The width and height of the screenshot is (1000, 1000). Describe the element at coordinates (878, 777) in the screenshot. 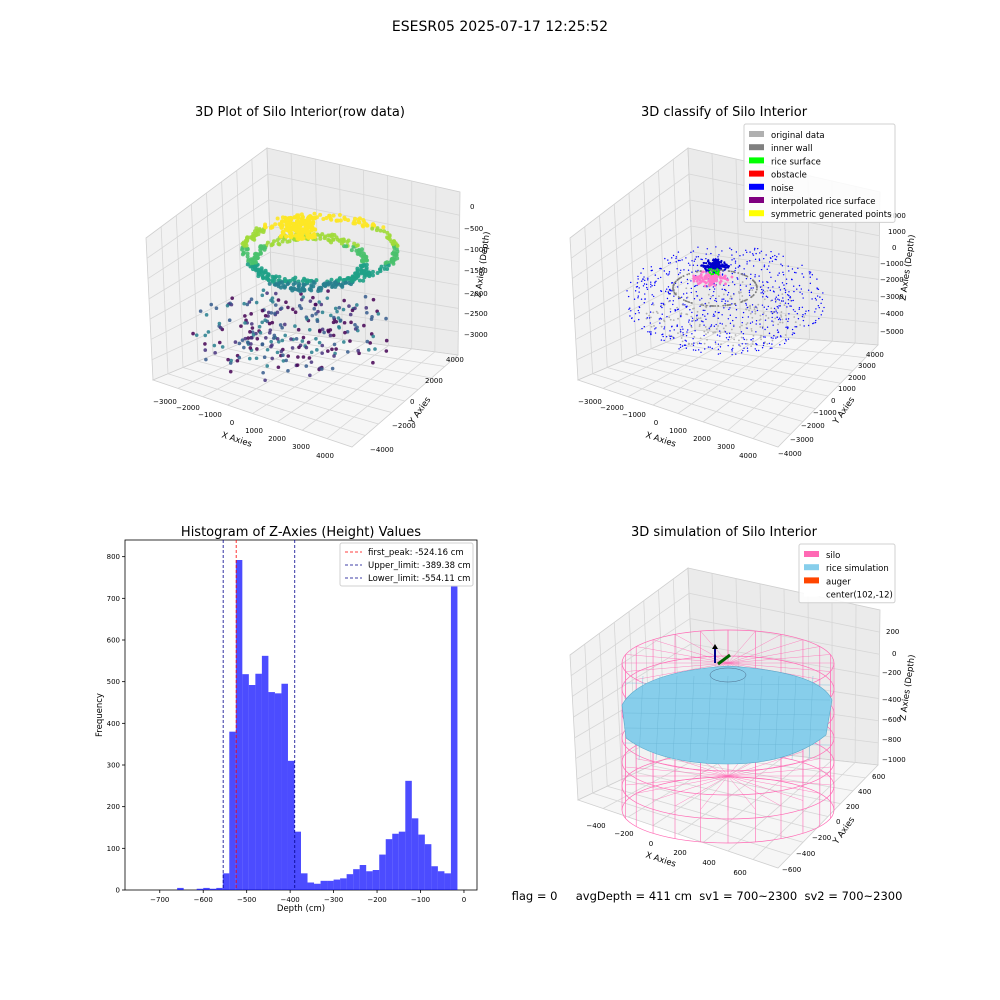

I see `panel4-ytick: 600` at that location.